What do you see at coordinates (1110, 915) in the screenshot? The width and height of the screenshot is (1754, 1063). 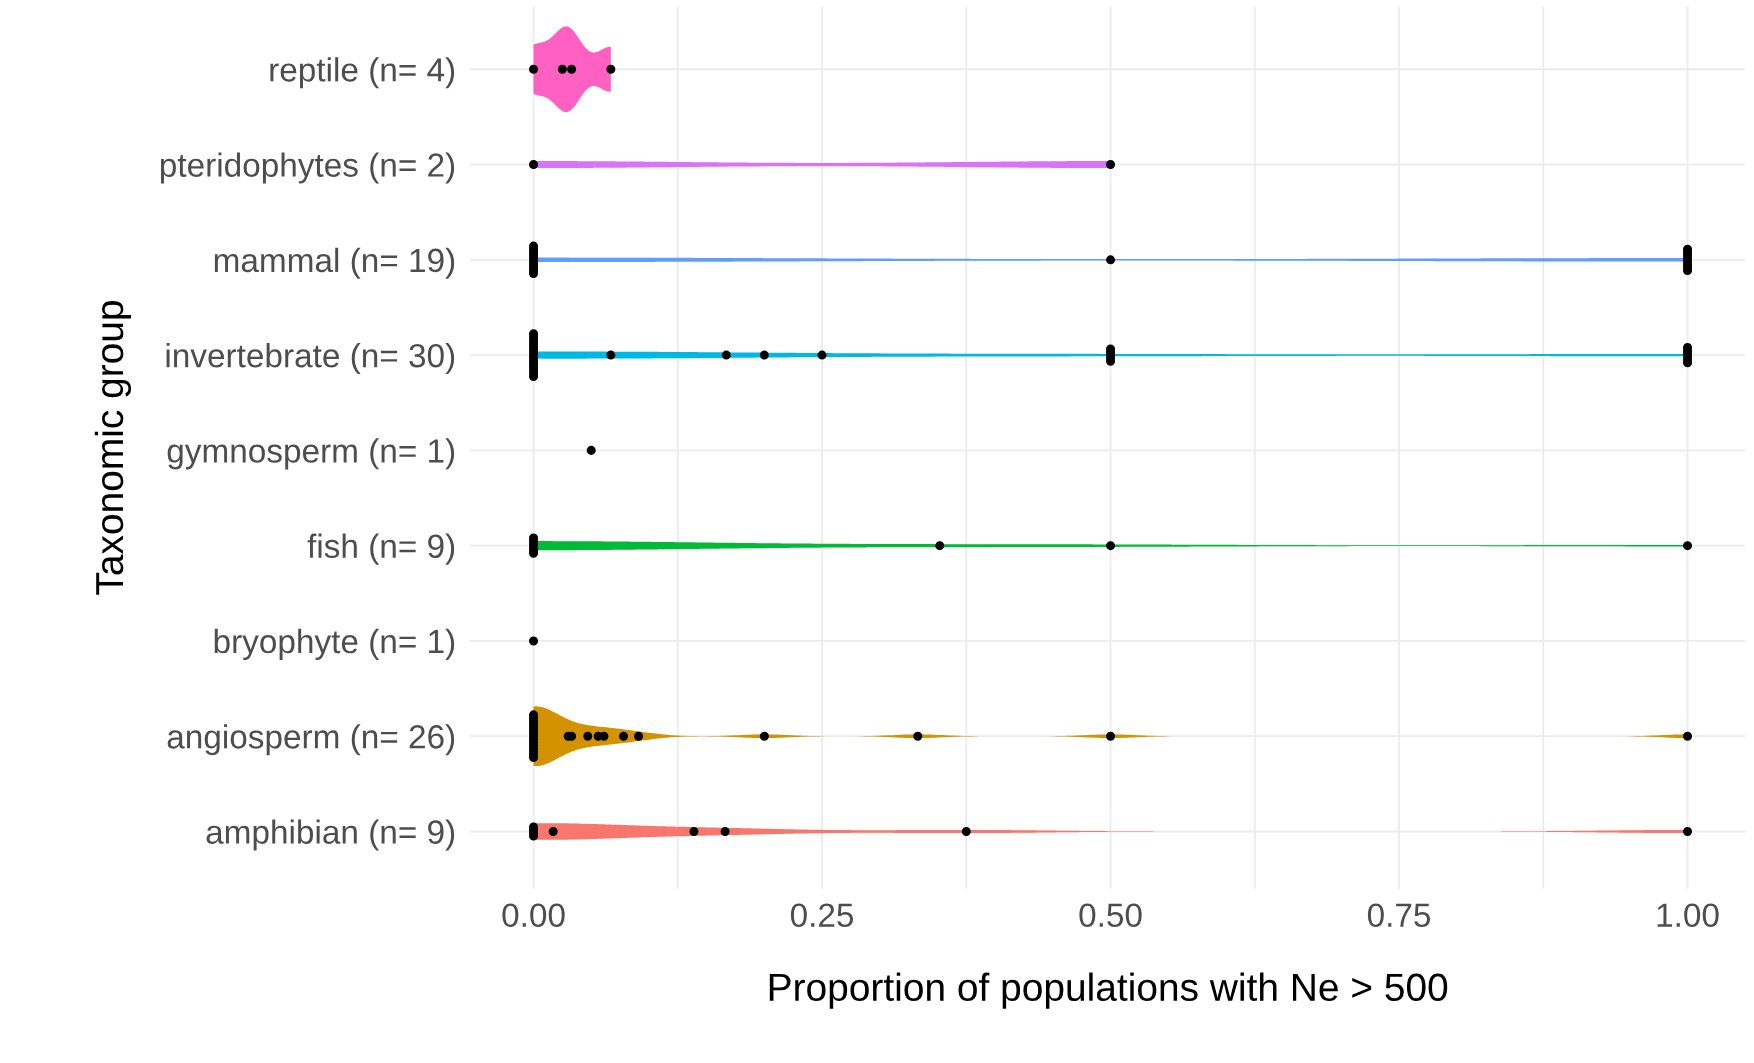 I see `x-tick-label: 0.50` at bounding box center [1110, 915].